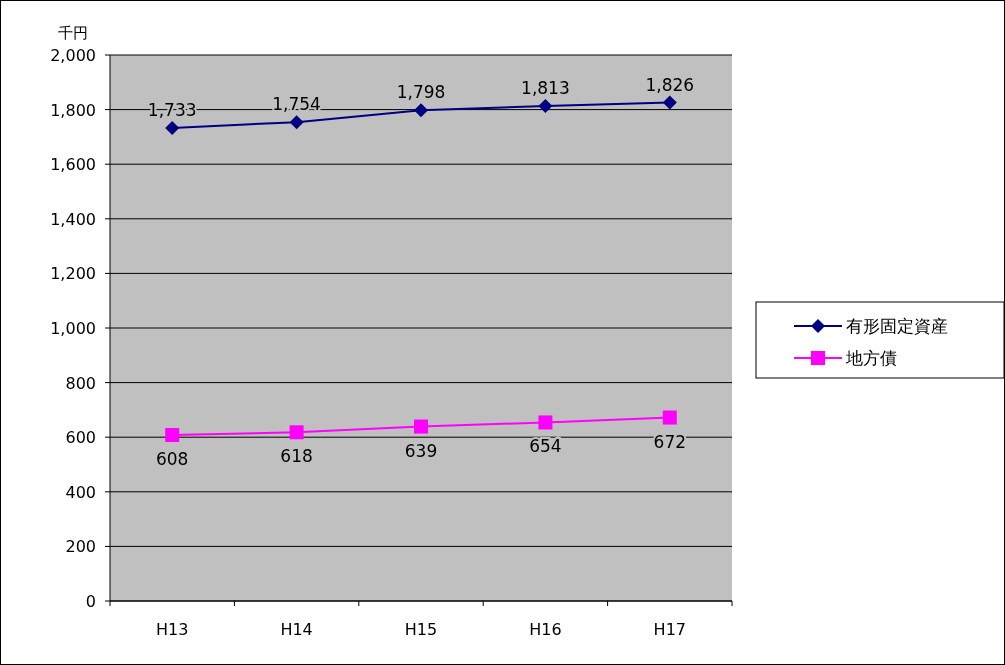 The height and width of the screenshot is (665, 1005). What do you see at coordinates (897, 326) in the screenshot?
I see `legend-label: 有形固定資産` at bounding box center [897, 326].